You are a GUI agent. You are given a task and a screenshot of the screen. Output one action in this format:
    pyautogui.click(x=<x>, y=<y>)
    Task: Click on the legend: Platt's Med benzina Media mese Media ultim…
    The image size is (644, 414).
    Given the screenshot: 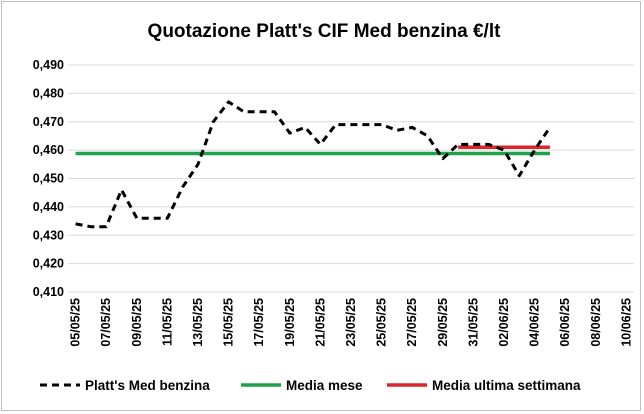 What is the action you would take?
    pyautogui.click(x=310, y=385)
    